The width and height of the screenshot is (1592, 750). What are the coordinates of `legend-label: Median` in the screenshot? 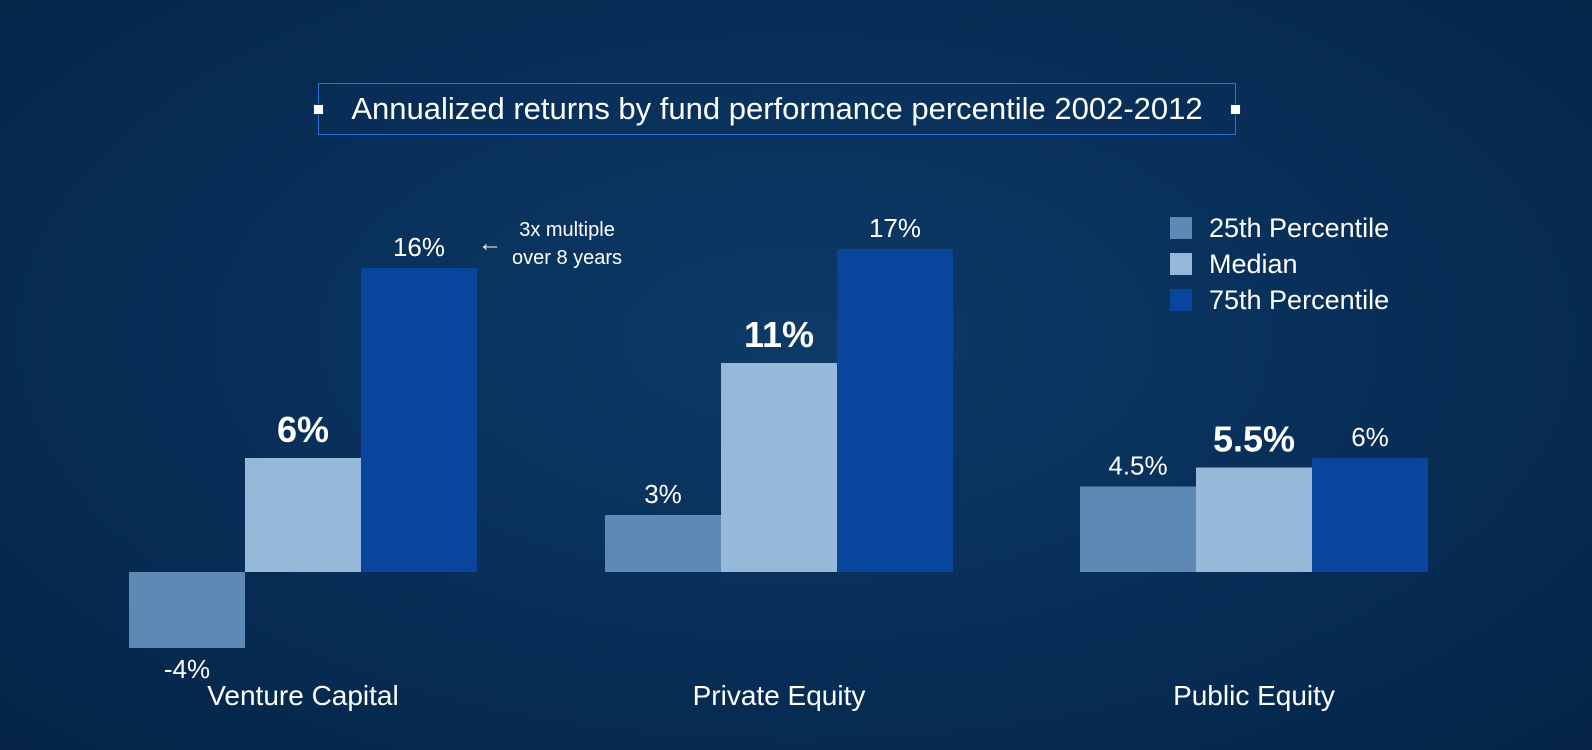 It's located at (1253, 263).